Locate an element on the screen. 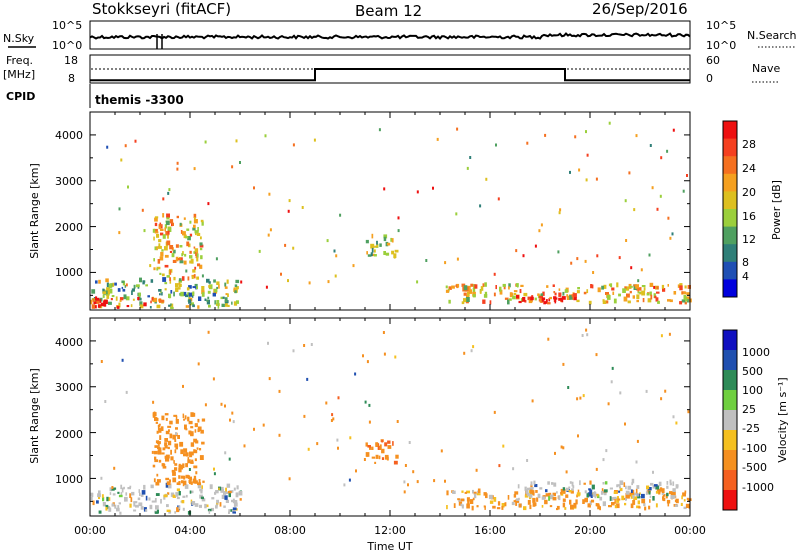 The image size is (800, 554). power-cbar-tick-24: 24 is located at coordinates (749, 168).